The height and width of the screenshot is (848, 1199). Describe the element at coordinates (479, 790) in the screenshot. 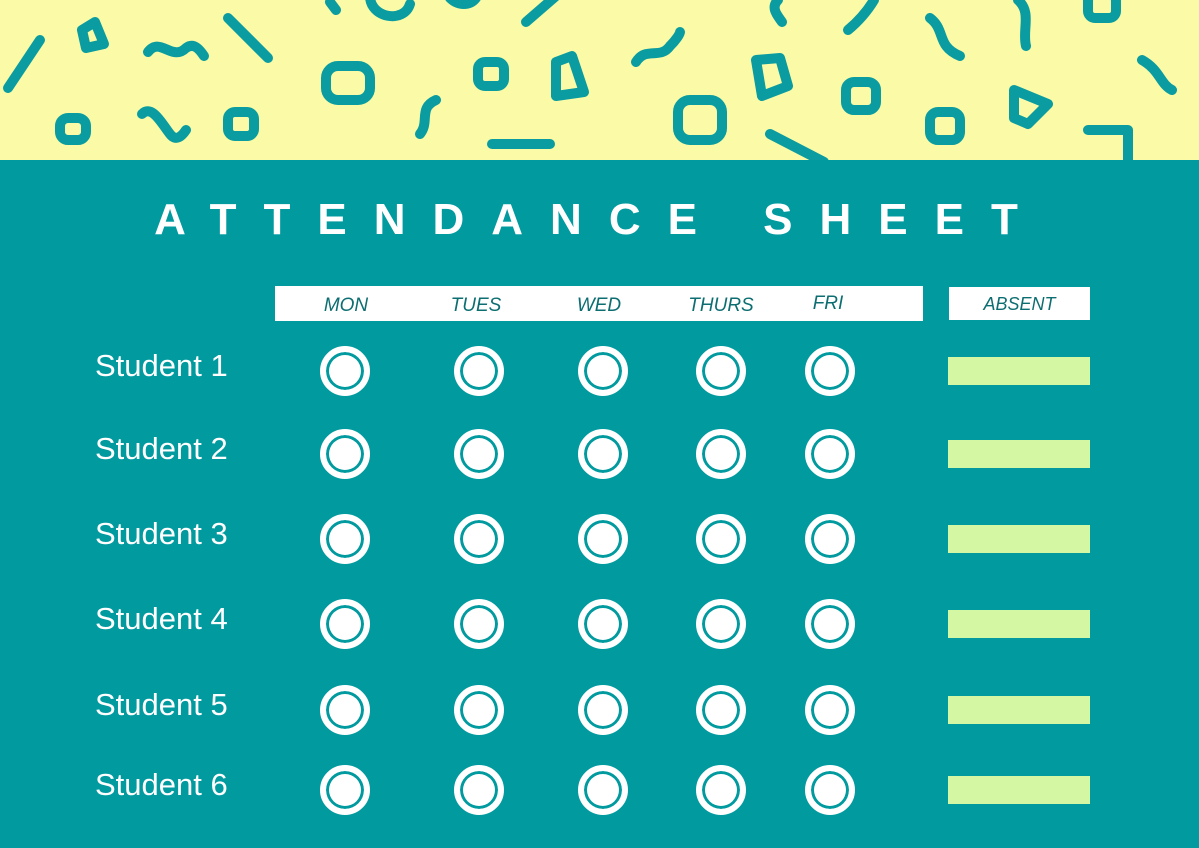

I see `attendance-circle-student-6-tues` at that location.